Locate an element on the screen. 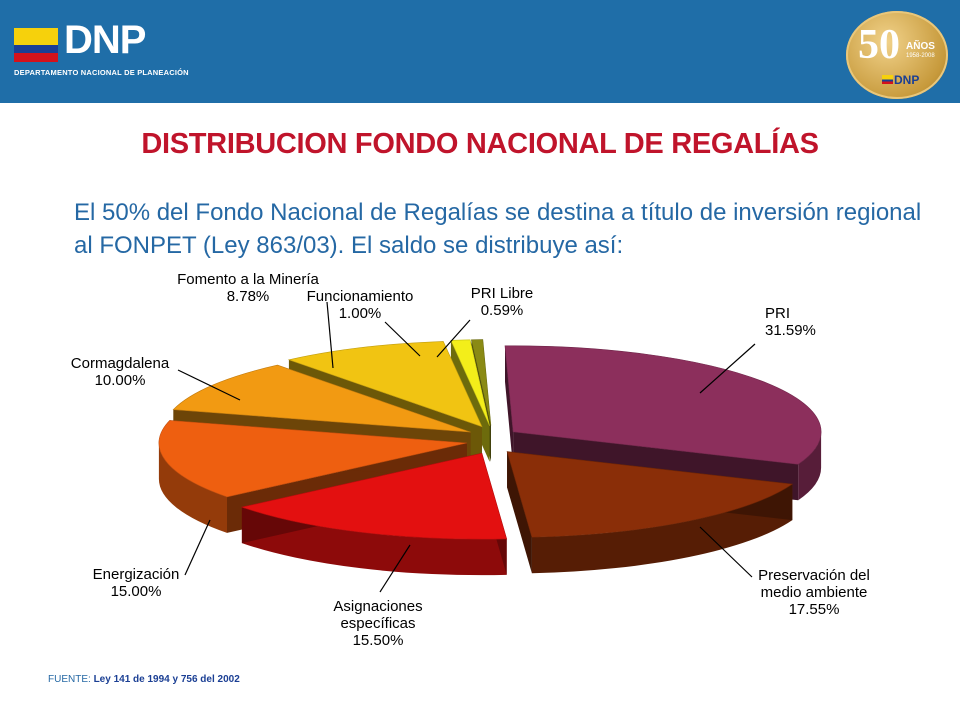 The width and height of the screenshot is (960, 720). slice-label: Asignaciones específicas 15.50% is located at coordinates (377, 623).